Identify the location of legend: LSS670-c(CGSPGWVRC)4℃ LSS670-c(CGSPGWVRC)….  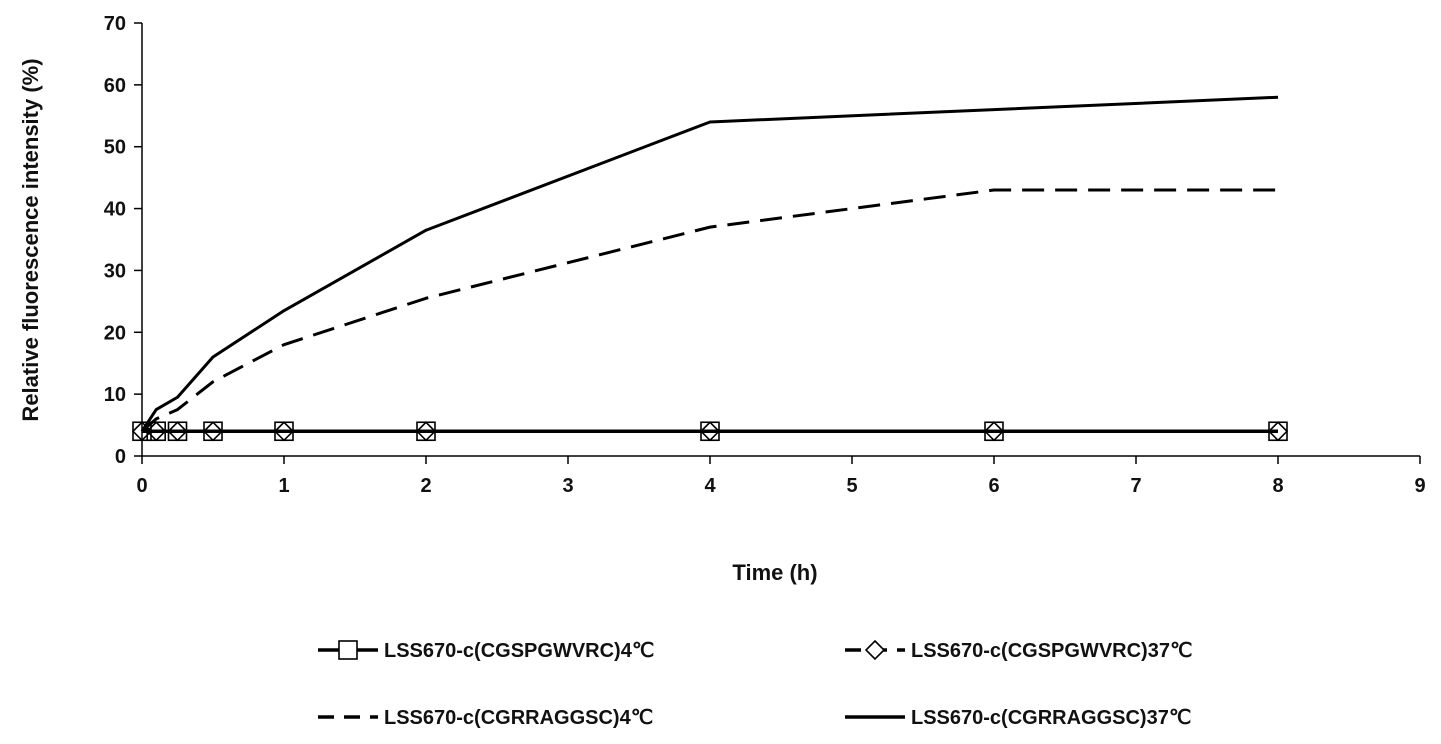
(755, 684).